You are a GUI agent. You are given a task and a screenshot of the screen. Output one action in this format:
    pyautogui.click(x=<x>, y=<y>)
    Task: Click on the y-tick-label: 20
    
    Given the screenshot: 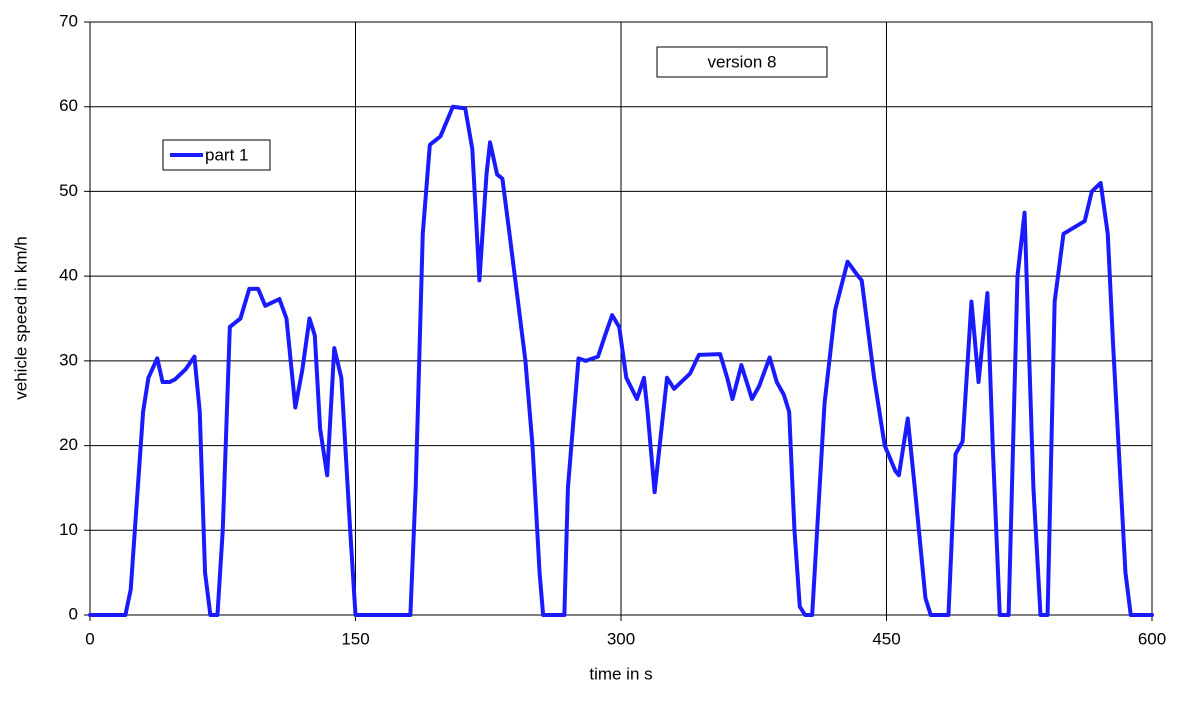 What is the action you would take?
    pyautogui.click(x=68, y=444)
    